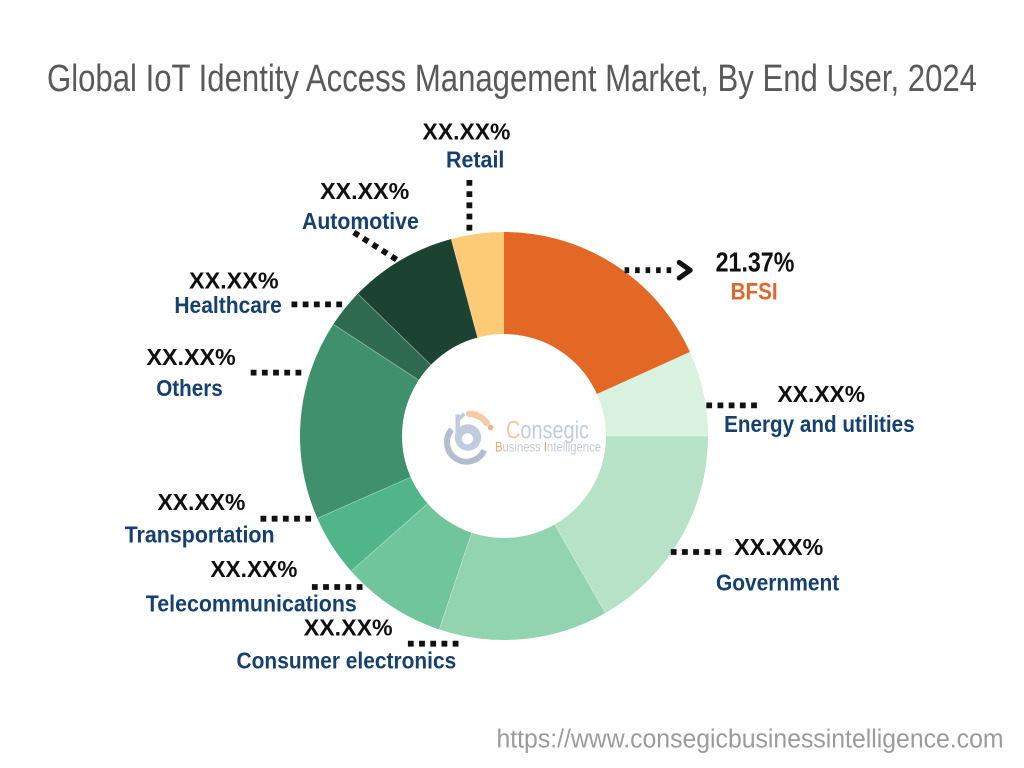 The width and height of the screenshot is (1024, 768). What do you see at coordinates (227, 305) in the screenshot?
I see `svg-text: Healthcare` at bounding box center [227, 305].